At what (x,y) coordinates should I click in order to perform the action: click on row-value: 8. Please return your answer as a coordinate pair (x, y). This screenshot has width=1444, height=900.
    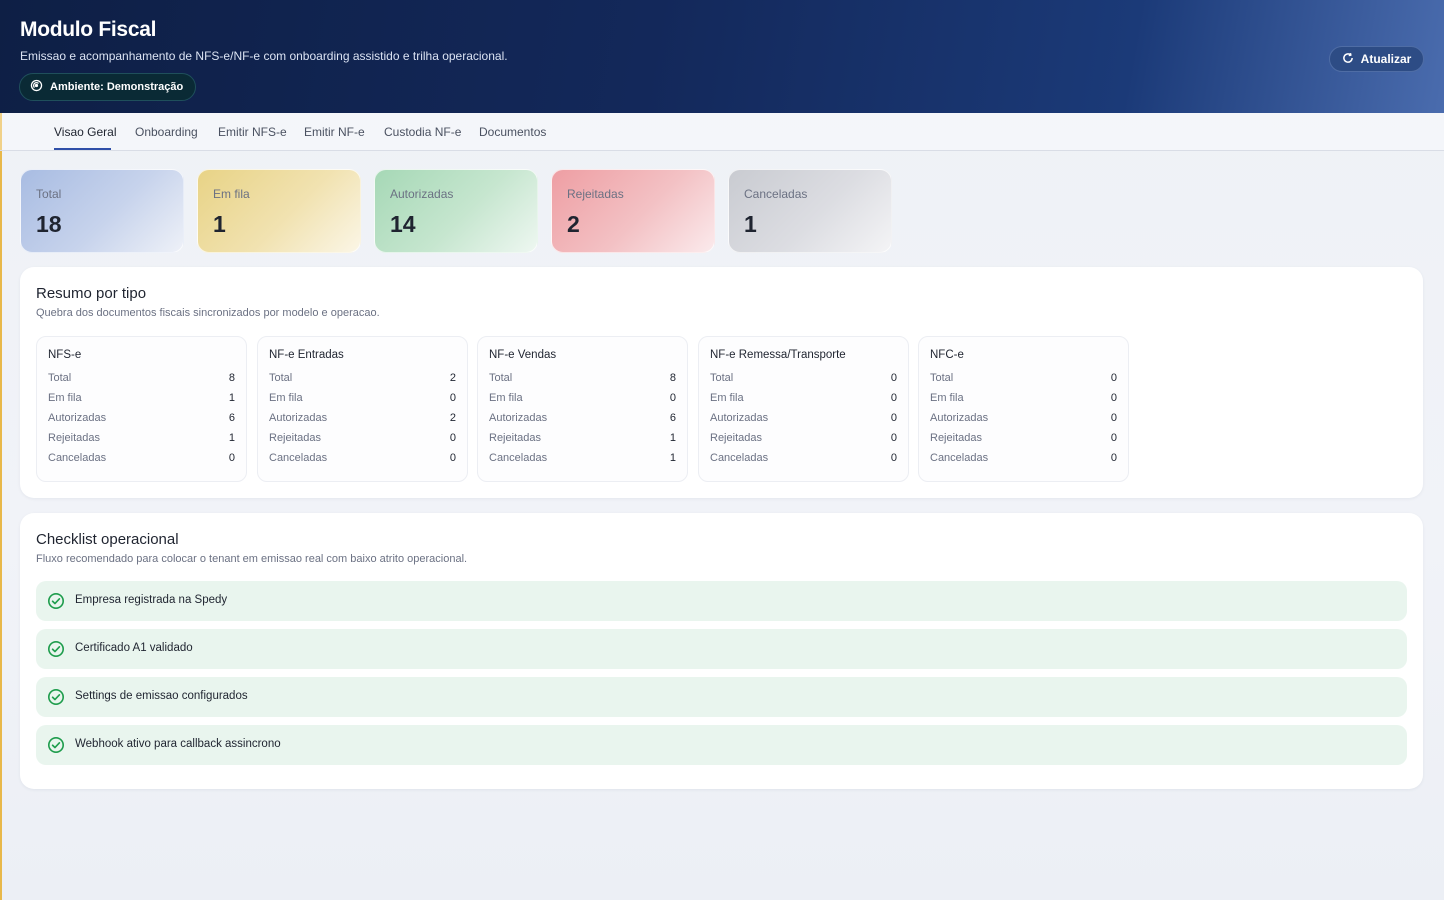
    Looking at the image, I should click on (231, 378).